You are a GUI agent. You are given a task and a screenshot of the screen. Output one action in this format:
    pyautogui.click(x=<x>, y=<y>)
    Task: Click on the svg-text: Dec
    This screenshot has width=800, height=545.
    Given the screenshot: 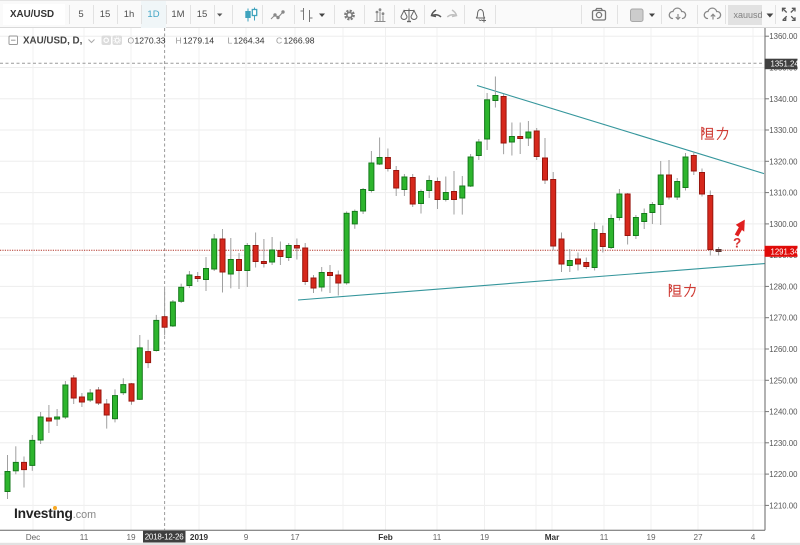 What is the action you would take?
    pyautogui.click(x=33, y=537)
    